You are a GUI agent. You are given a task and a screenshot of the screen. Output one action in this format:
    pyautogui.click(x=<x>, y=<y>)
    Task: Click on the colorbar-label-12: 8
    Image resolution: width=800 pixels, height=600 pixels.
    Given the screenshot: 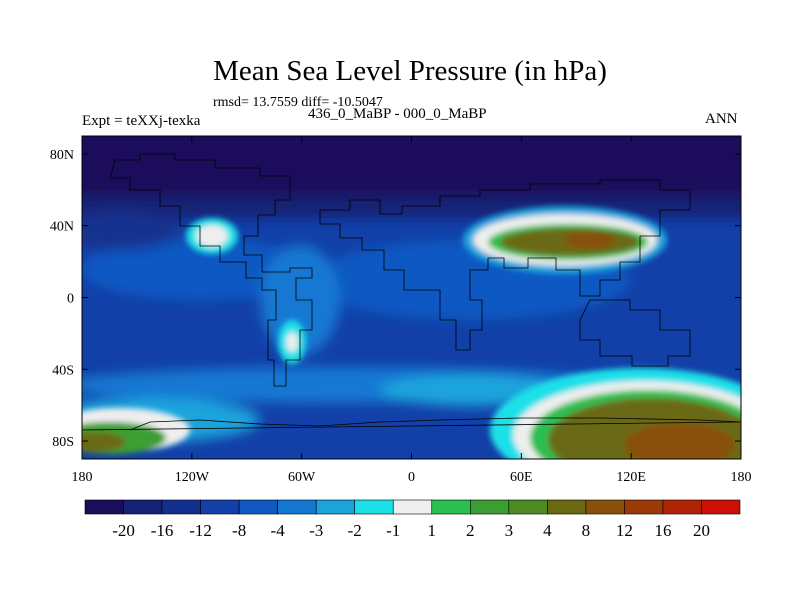 What is the action you would take?
    pyautogui.click(x=586, y=530)
    